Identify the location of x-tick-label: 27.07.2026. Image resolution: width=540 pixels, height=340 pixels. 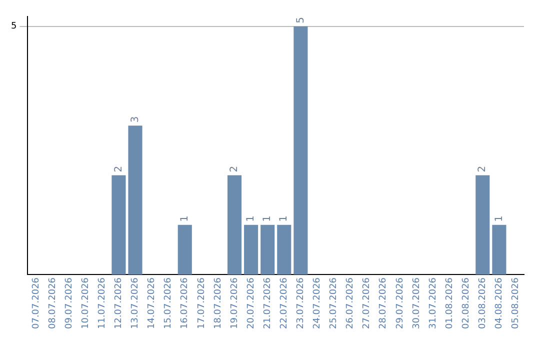
(367, 303).